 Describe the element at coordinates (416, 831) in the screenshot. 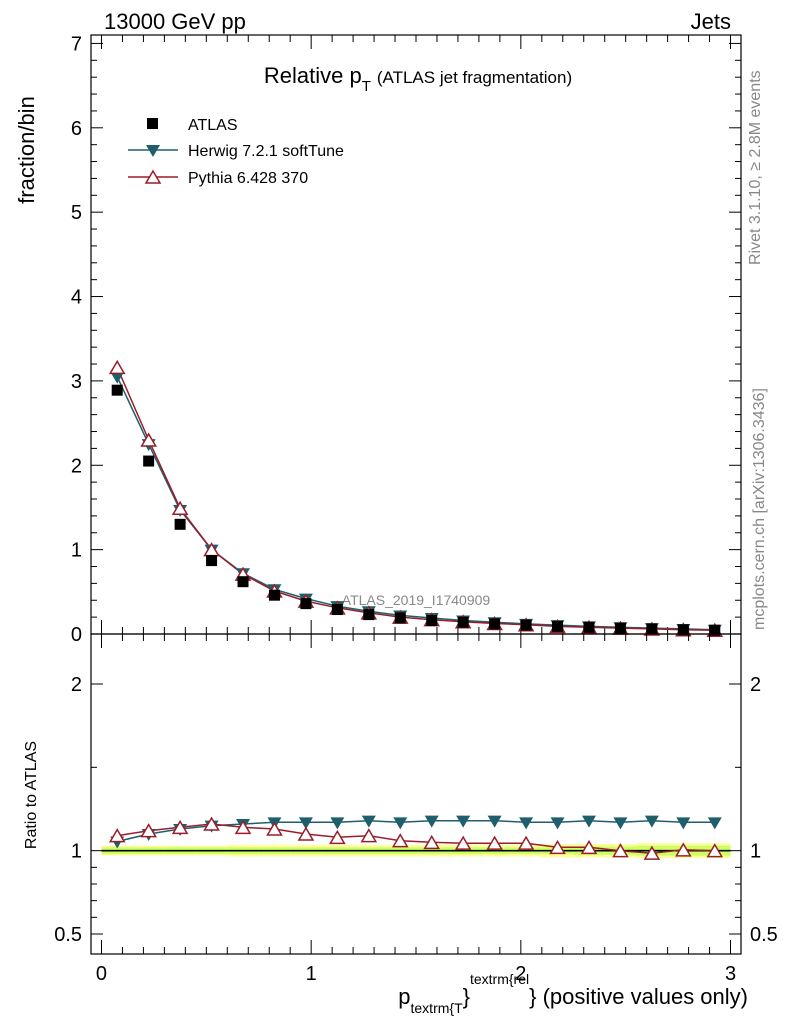

I see `ratio-herwig-line` at that location.